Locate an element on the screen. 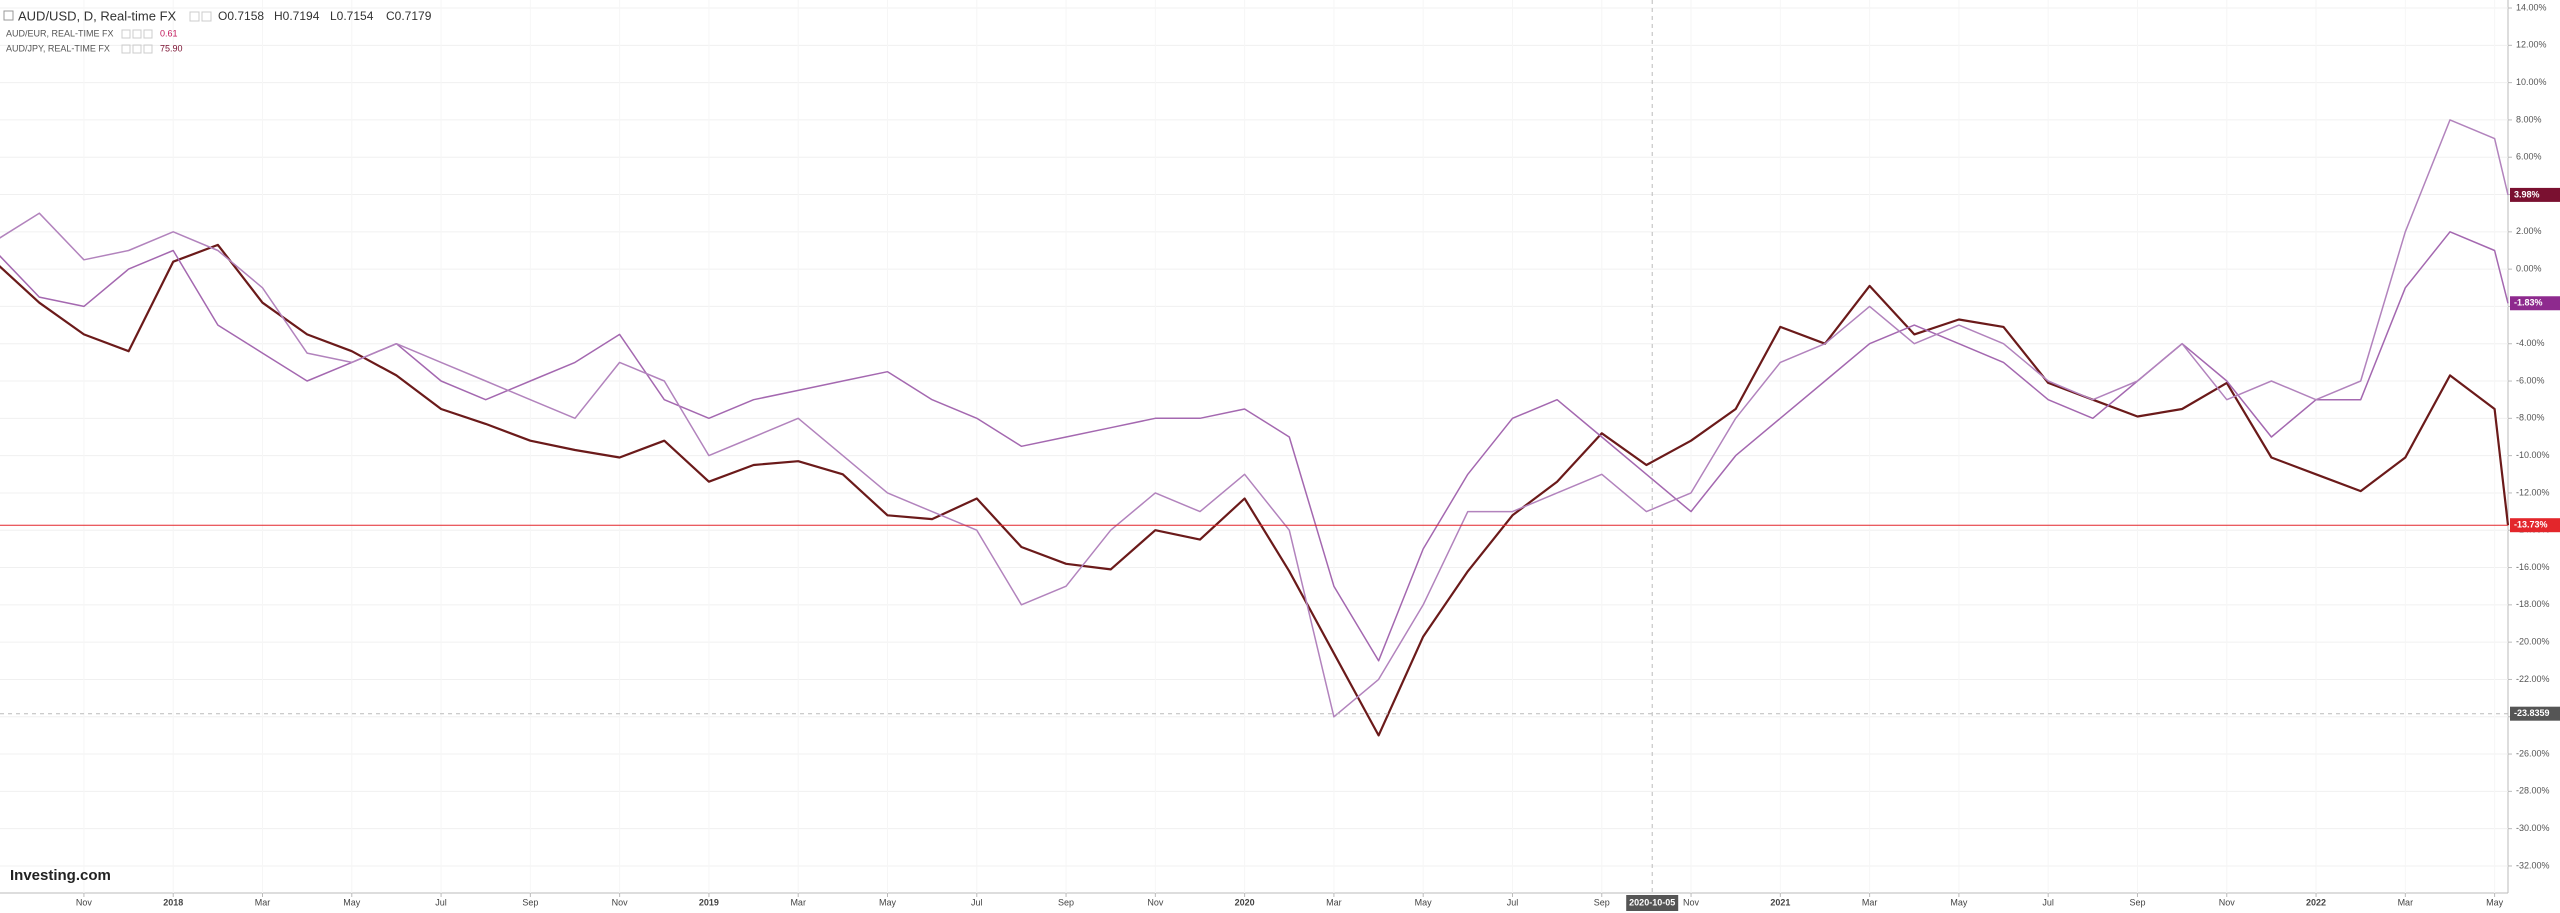 Image resolution: width=2560 pixels, height=913 pixels. y-tick-label: 10.00% is located at coordinates (2531, 82).